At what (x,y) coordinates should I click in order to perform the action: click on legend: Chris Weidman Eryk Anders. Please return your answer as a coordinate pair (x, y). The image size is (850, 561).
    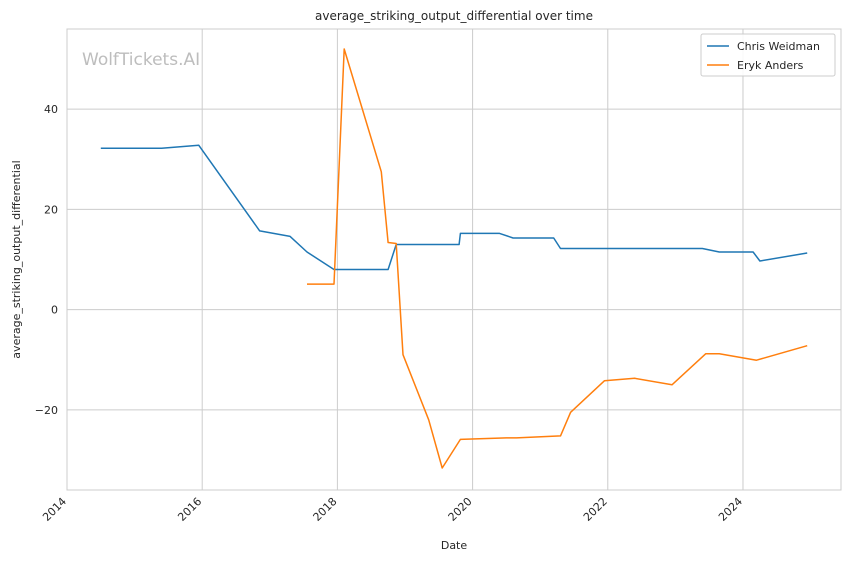
    Looking at the image, I should click on (768, 55).